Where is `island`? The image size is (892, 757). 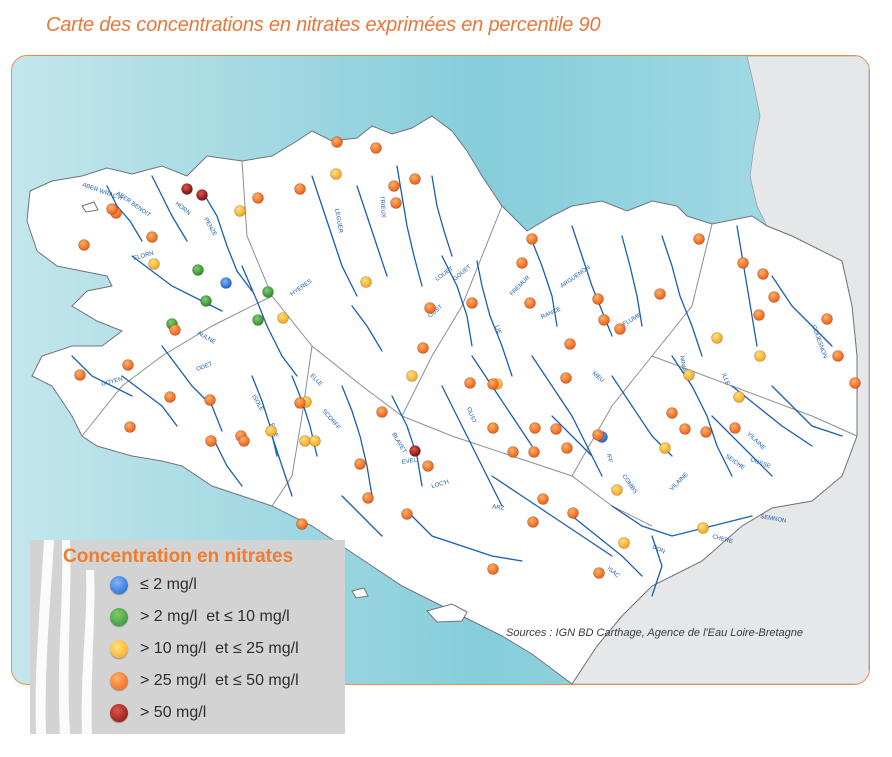 island is located at coordinates (90, 207).